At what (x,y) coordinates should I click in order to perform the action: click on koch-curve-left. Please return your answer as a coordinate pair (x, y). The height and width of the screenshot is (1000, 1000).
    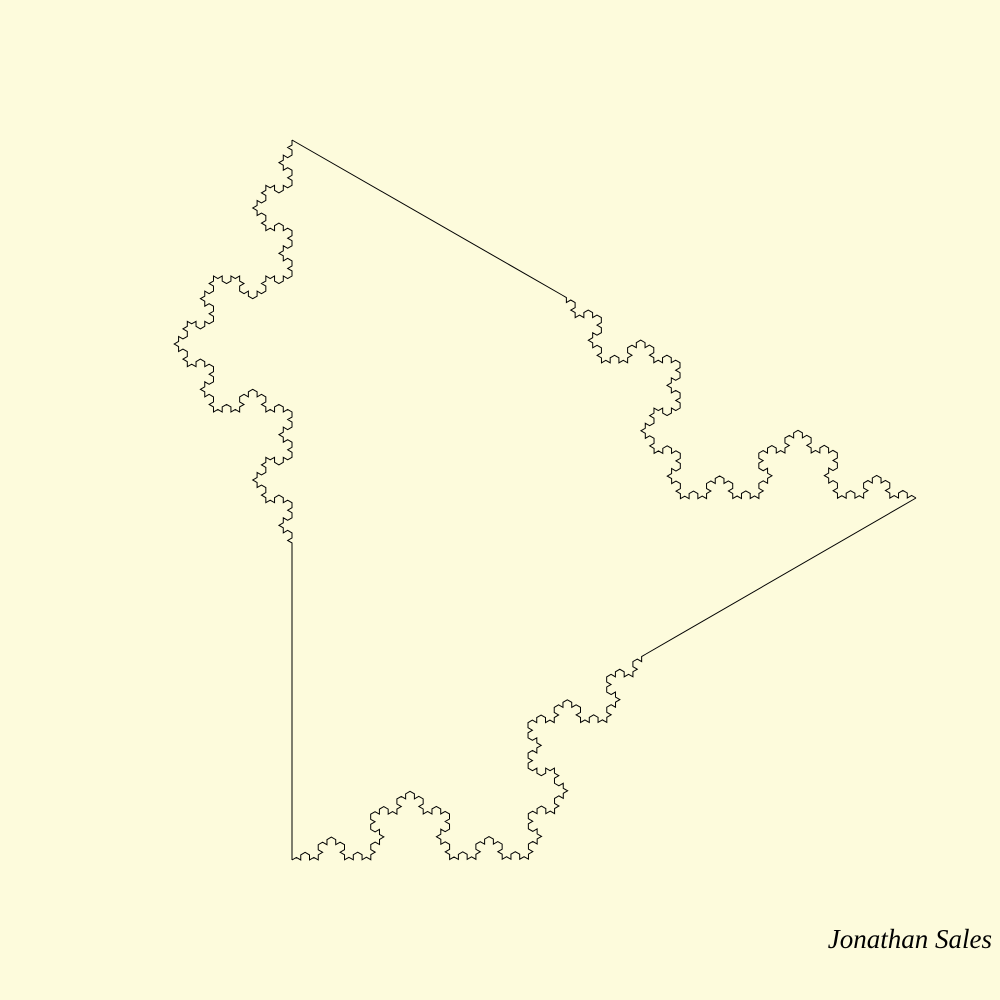
    Looking at the image, I should click on (233, 344).